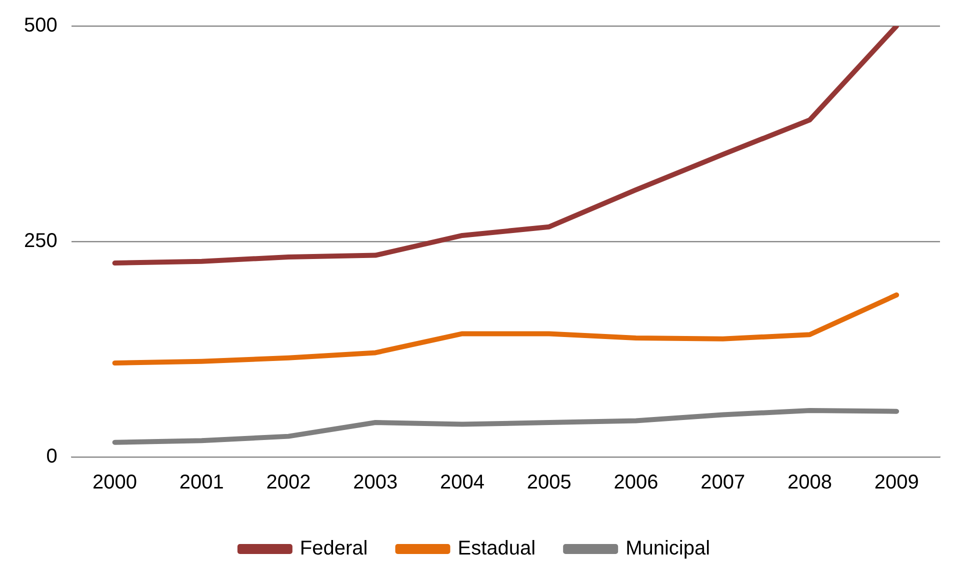 The image size is (955, 579). I want to click on x-tick-label: 2003, so click(375, 483).